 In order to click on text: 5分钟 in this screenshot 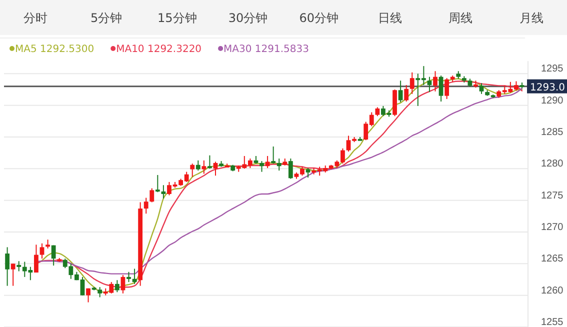, I will do `click(106, 18)`.